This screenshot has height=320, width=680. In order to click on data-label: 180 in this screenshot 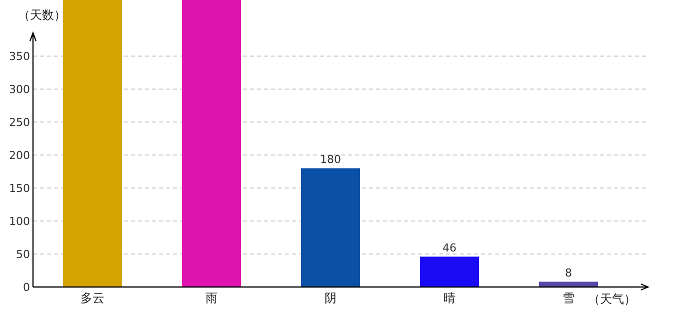, I will do `click(330, 159)`.